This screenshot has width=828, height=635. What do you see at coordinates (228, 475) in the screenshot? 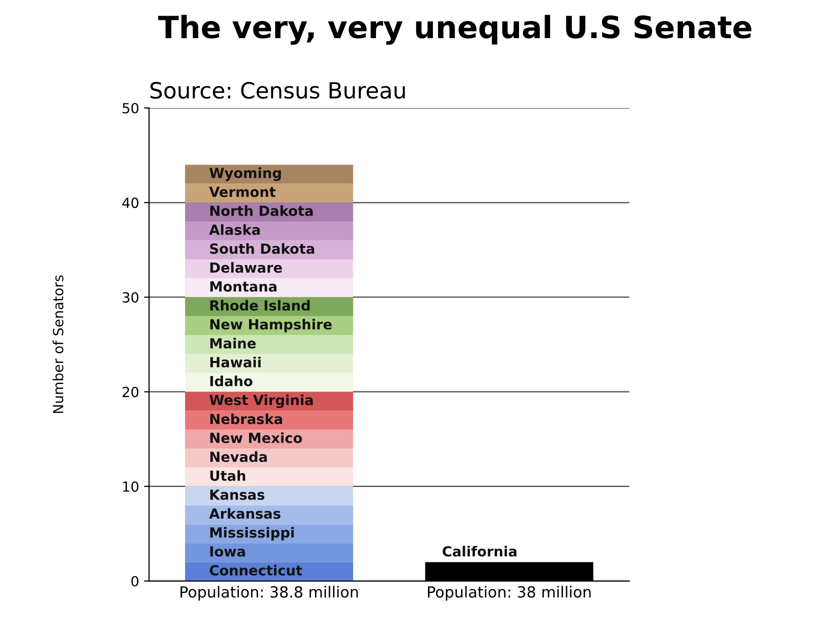
I see `series-label: Utah` at bounding box center [228, 475].